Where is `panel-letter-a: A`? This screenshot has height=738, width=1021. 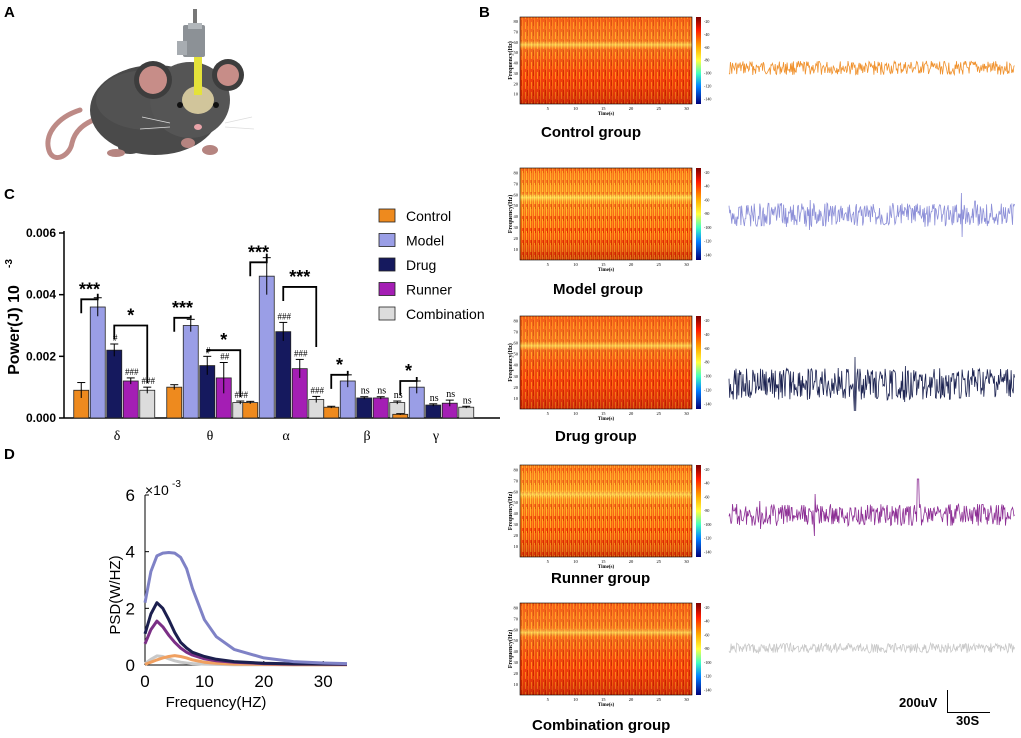 panel-letter-a: A is located at coordinates (9, 12).